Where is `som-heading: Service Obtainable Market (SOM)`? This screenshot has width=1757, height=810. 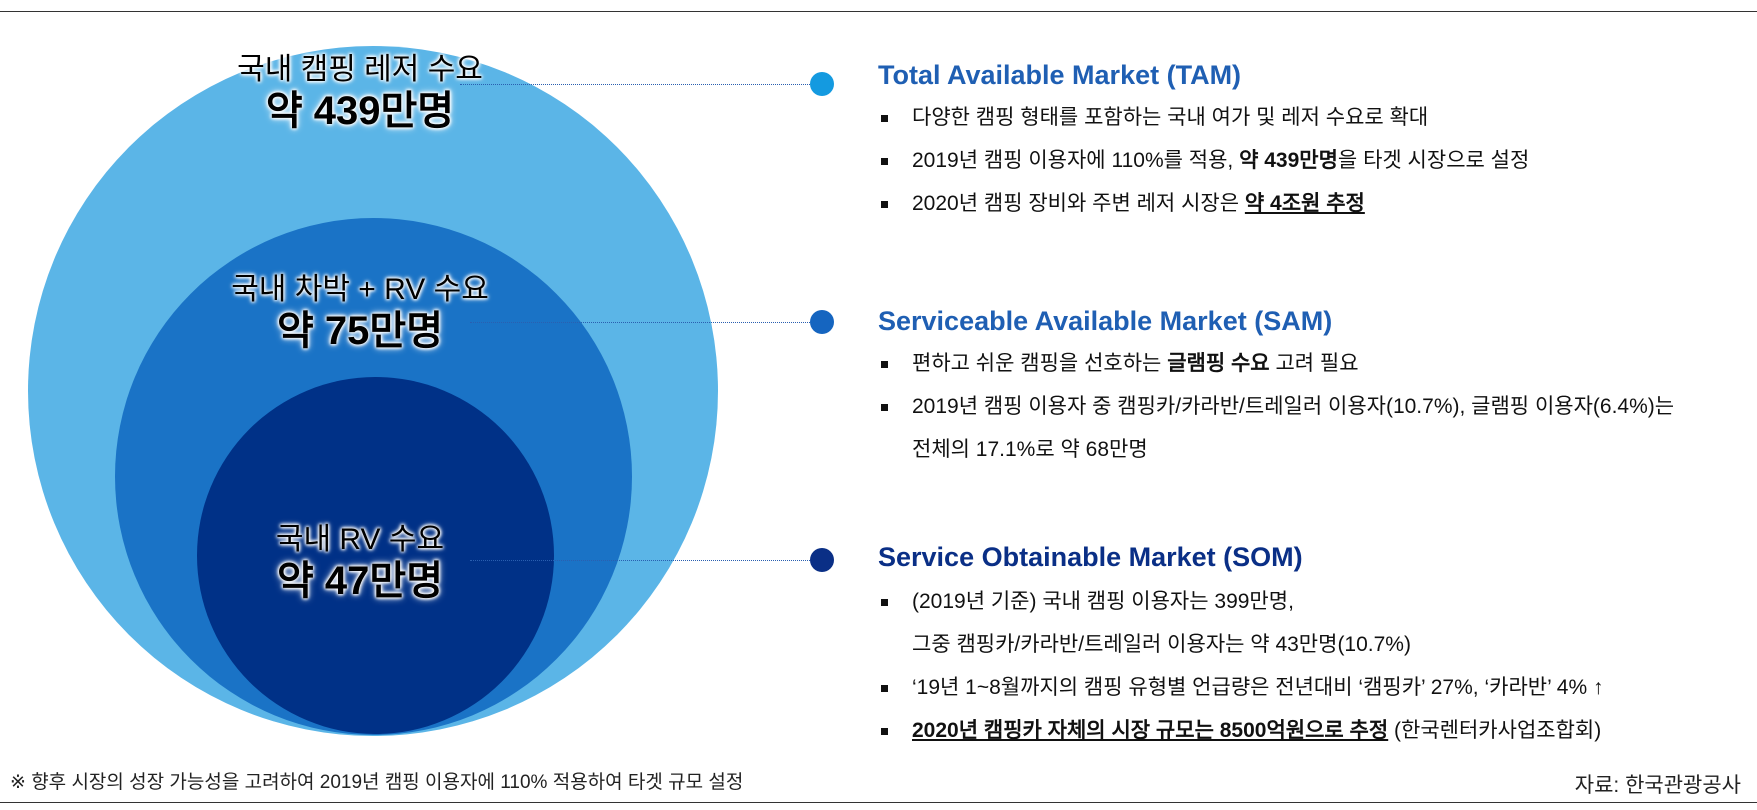
som-heading: Service Obtainable Market (SOM) is located at coordinates (1090, 557).